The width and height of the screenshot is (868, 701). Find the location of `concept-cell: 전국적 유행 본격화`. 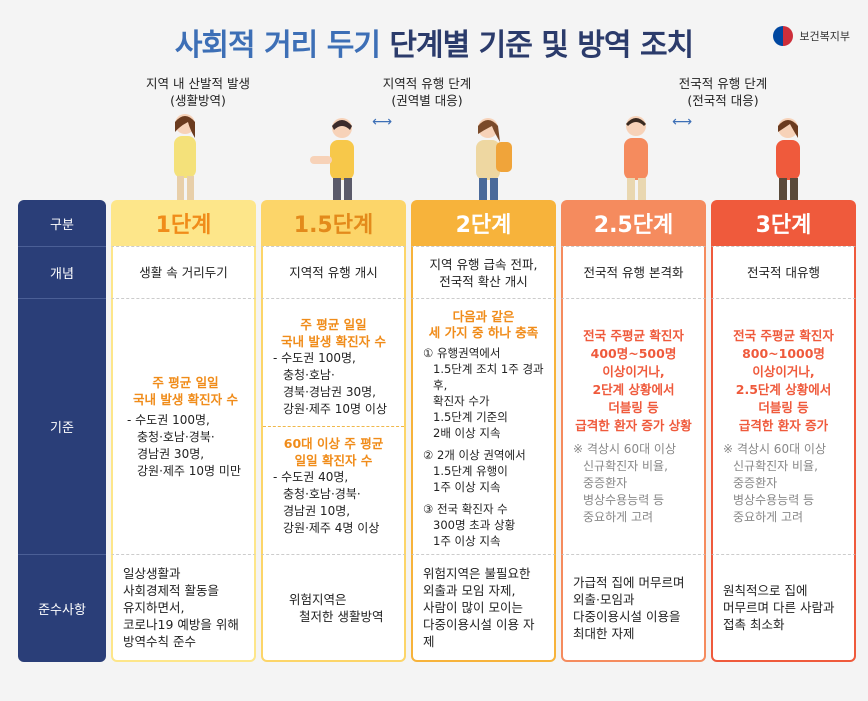

concept-cell: 전국적 유행 본격화 is located at coordinates (633, 272).